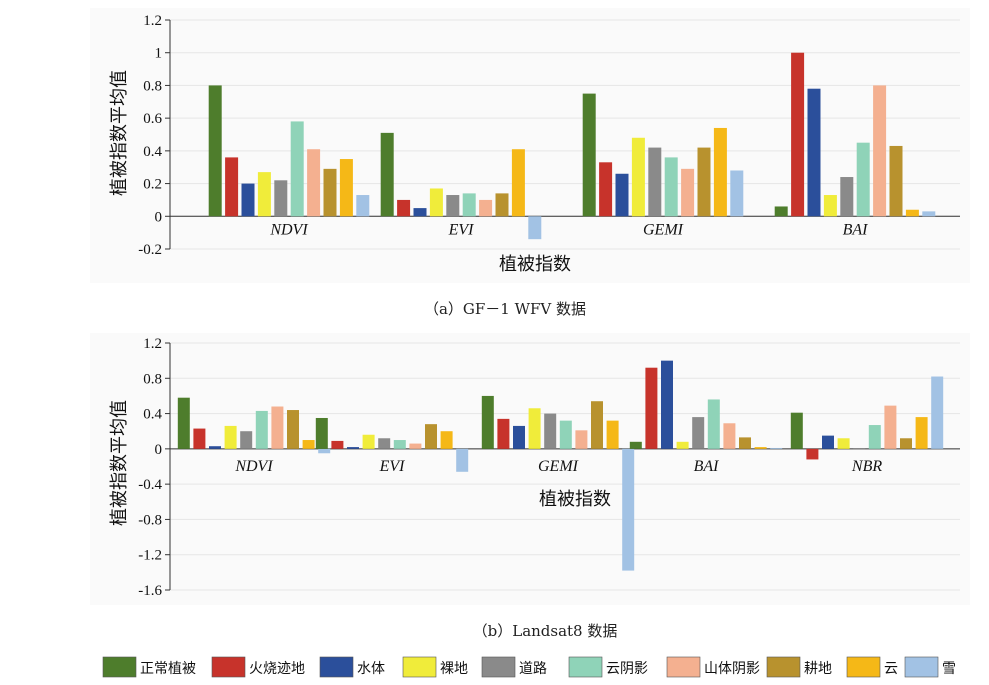 This screenshot has height=685, width=989. What do you see at coordinates (119, 463) in the screenshot?
I see `chart-b-y-axis-label: 植被指数平均值` at bounding box center [119, 463].